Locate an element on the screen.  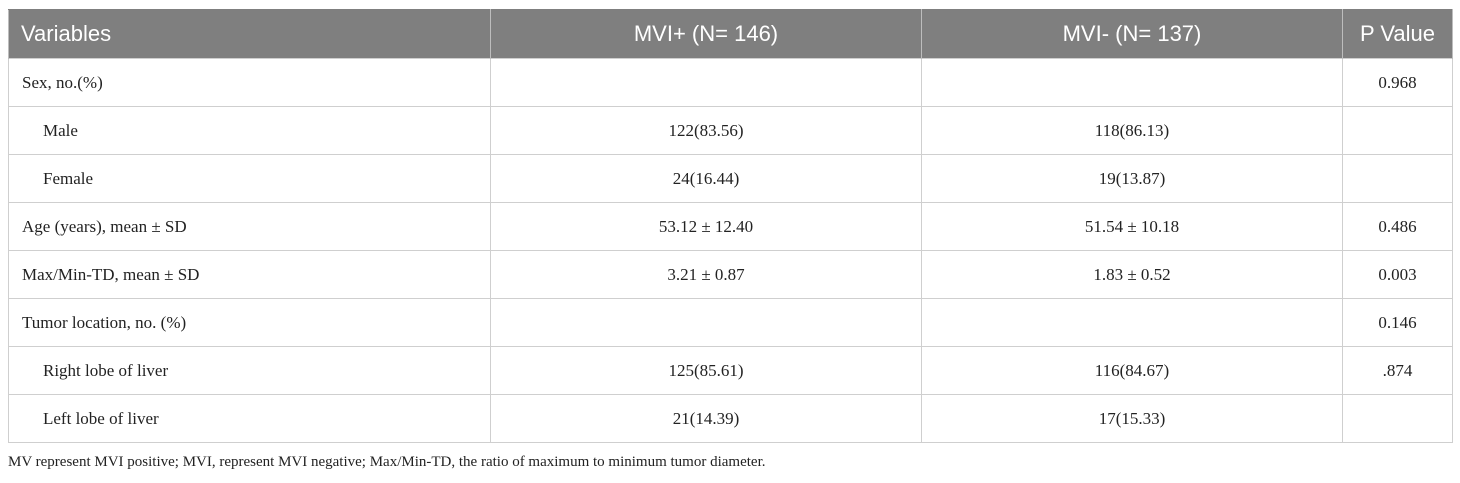
table-row: Sex, no.(%) 0.968 is located at coordinates (730, 82).